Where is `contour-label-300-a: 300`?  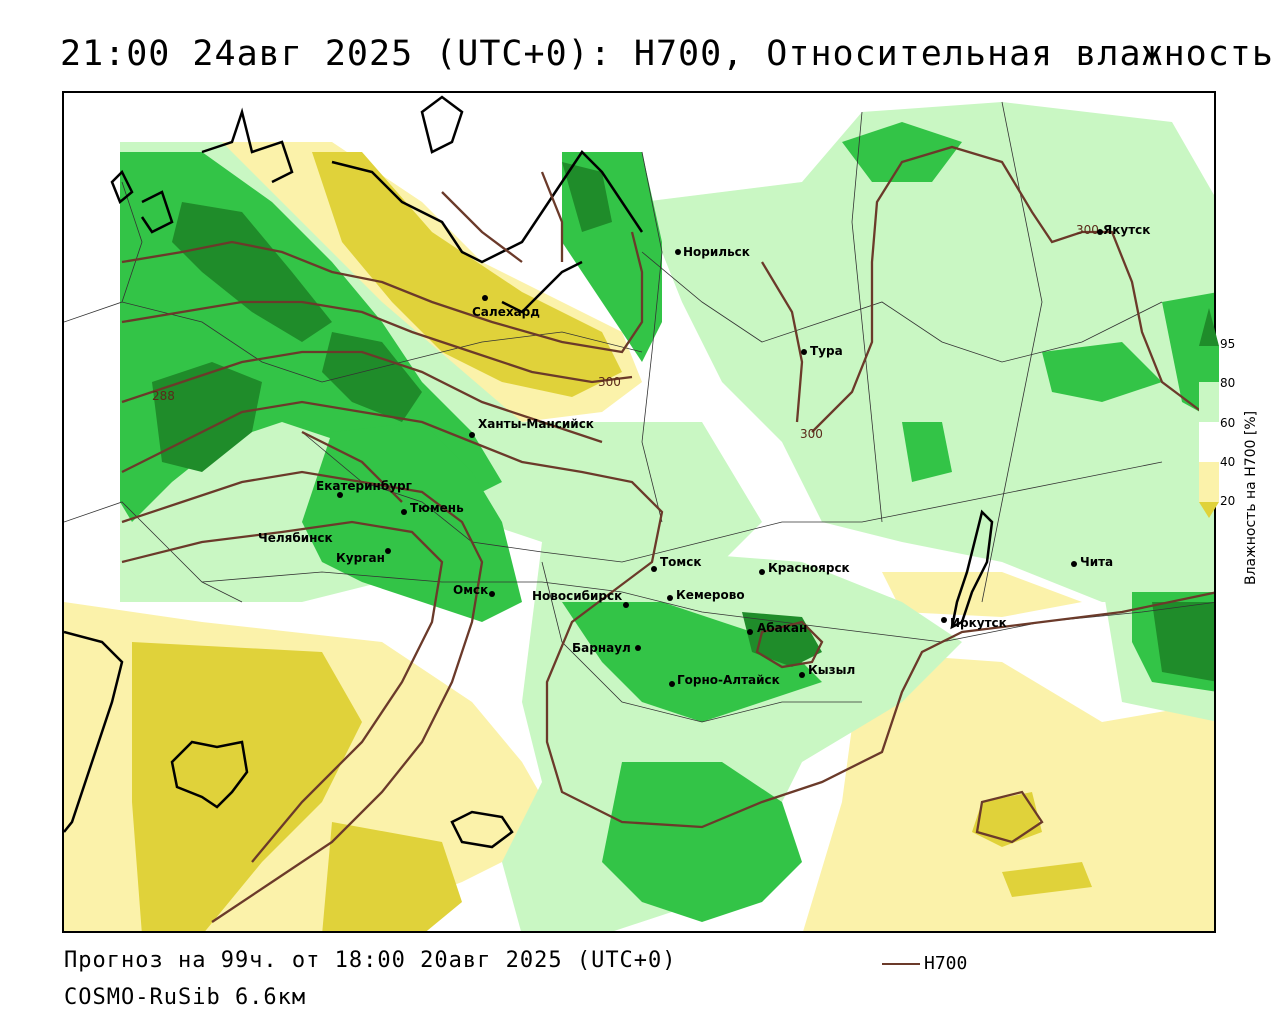 contour-label-300-a: 300 is located at coordinates (609, 382).